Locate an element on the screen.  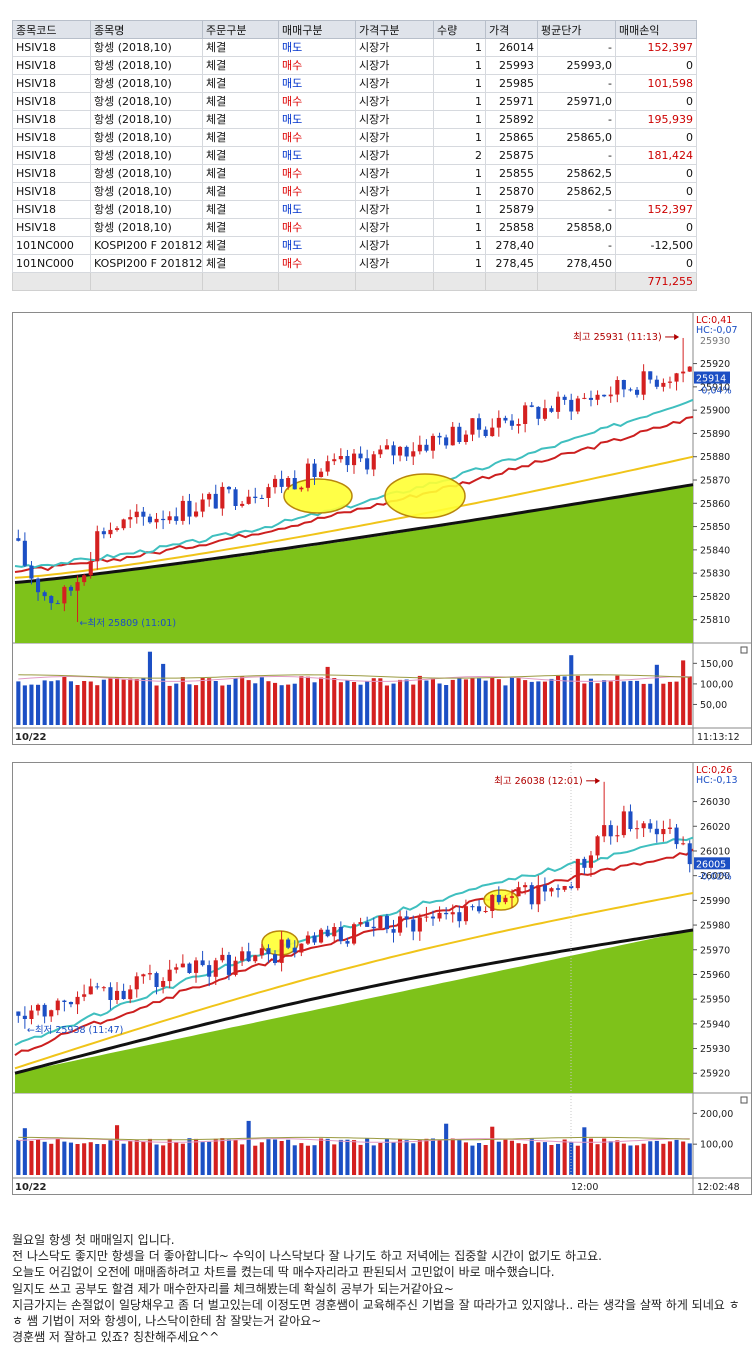
col-header-avg-price: 평균단가 is located at coordinates (576, 29).